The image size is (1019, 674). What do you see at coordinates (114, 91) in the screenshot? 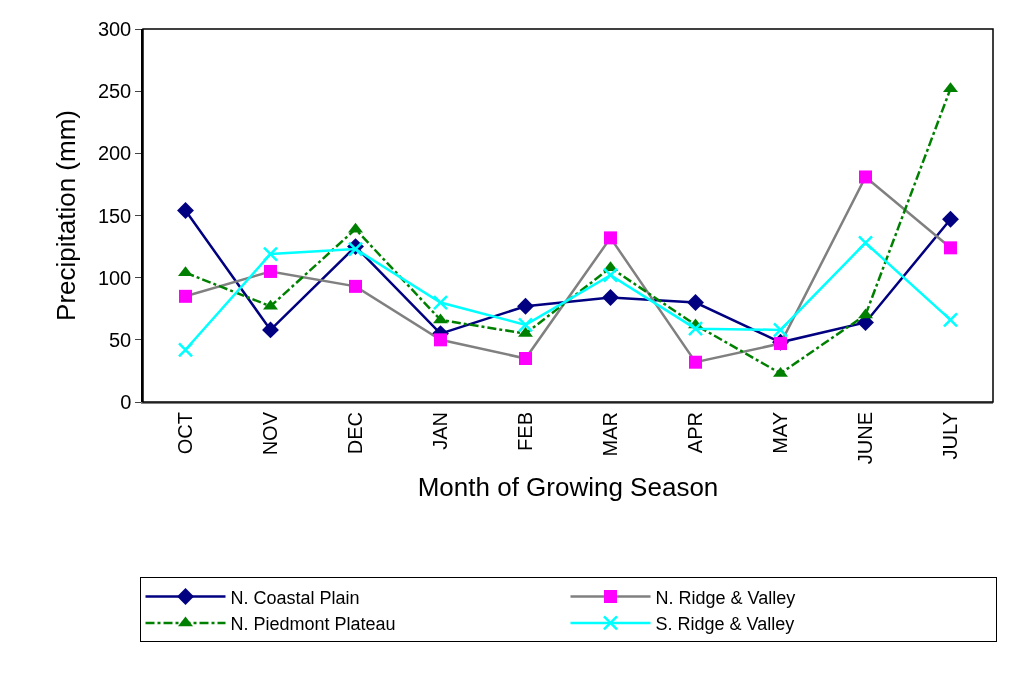
I see `y-tick-label: 250` at bounding box center [114, 91].